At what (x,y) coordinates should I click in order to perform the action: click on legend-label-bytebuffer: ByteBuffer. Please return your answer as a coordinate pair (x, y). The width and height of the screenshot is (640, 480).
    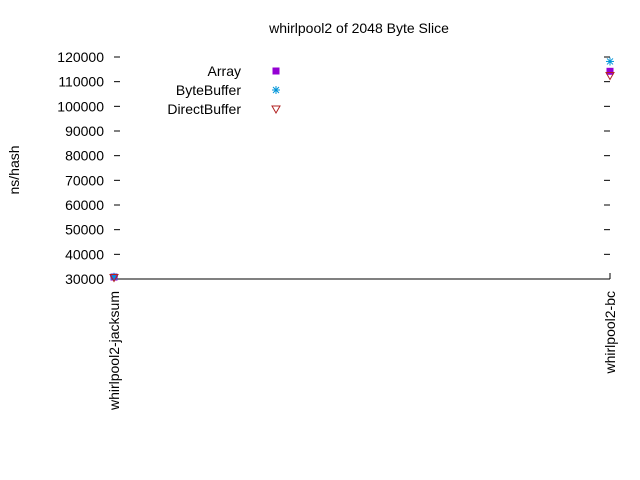
    Looking at the image, I should click on (208, 90).